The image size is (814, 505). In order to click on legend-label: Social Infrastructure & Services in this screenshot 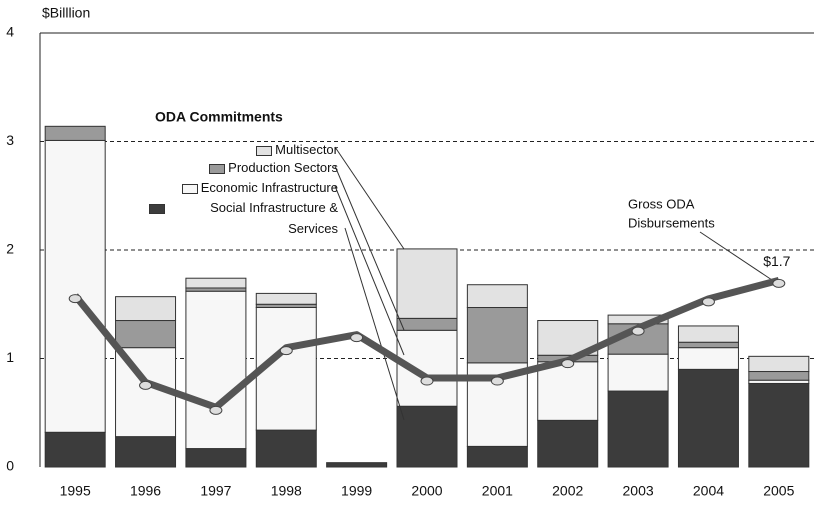, I will do `click(274, 218)`.